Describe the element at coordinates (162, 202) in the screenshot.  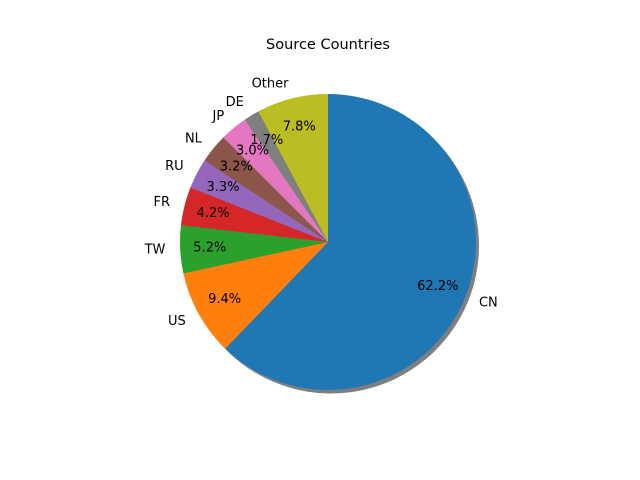
I see `slice-label-fr: FR` at that location.